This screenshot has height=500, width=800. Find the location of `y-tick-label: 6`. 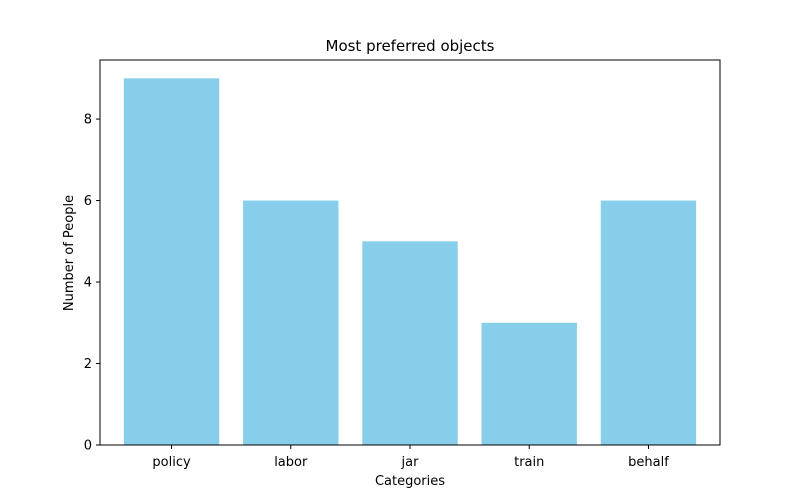

y-tick-label: 6 is located at coordinates (88, 201).